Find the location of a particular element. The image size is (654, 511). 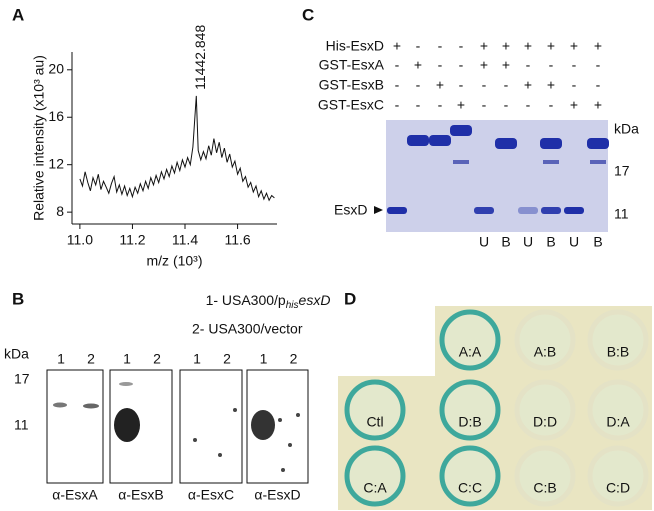

well-label: D:A is located at coordinates (618, 422).